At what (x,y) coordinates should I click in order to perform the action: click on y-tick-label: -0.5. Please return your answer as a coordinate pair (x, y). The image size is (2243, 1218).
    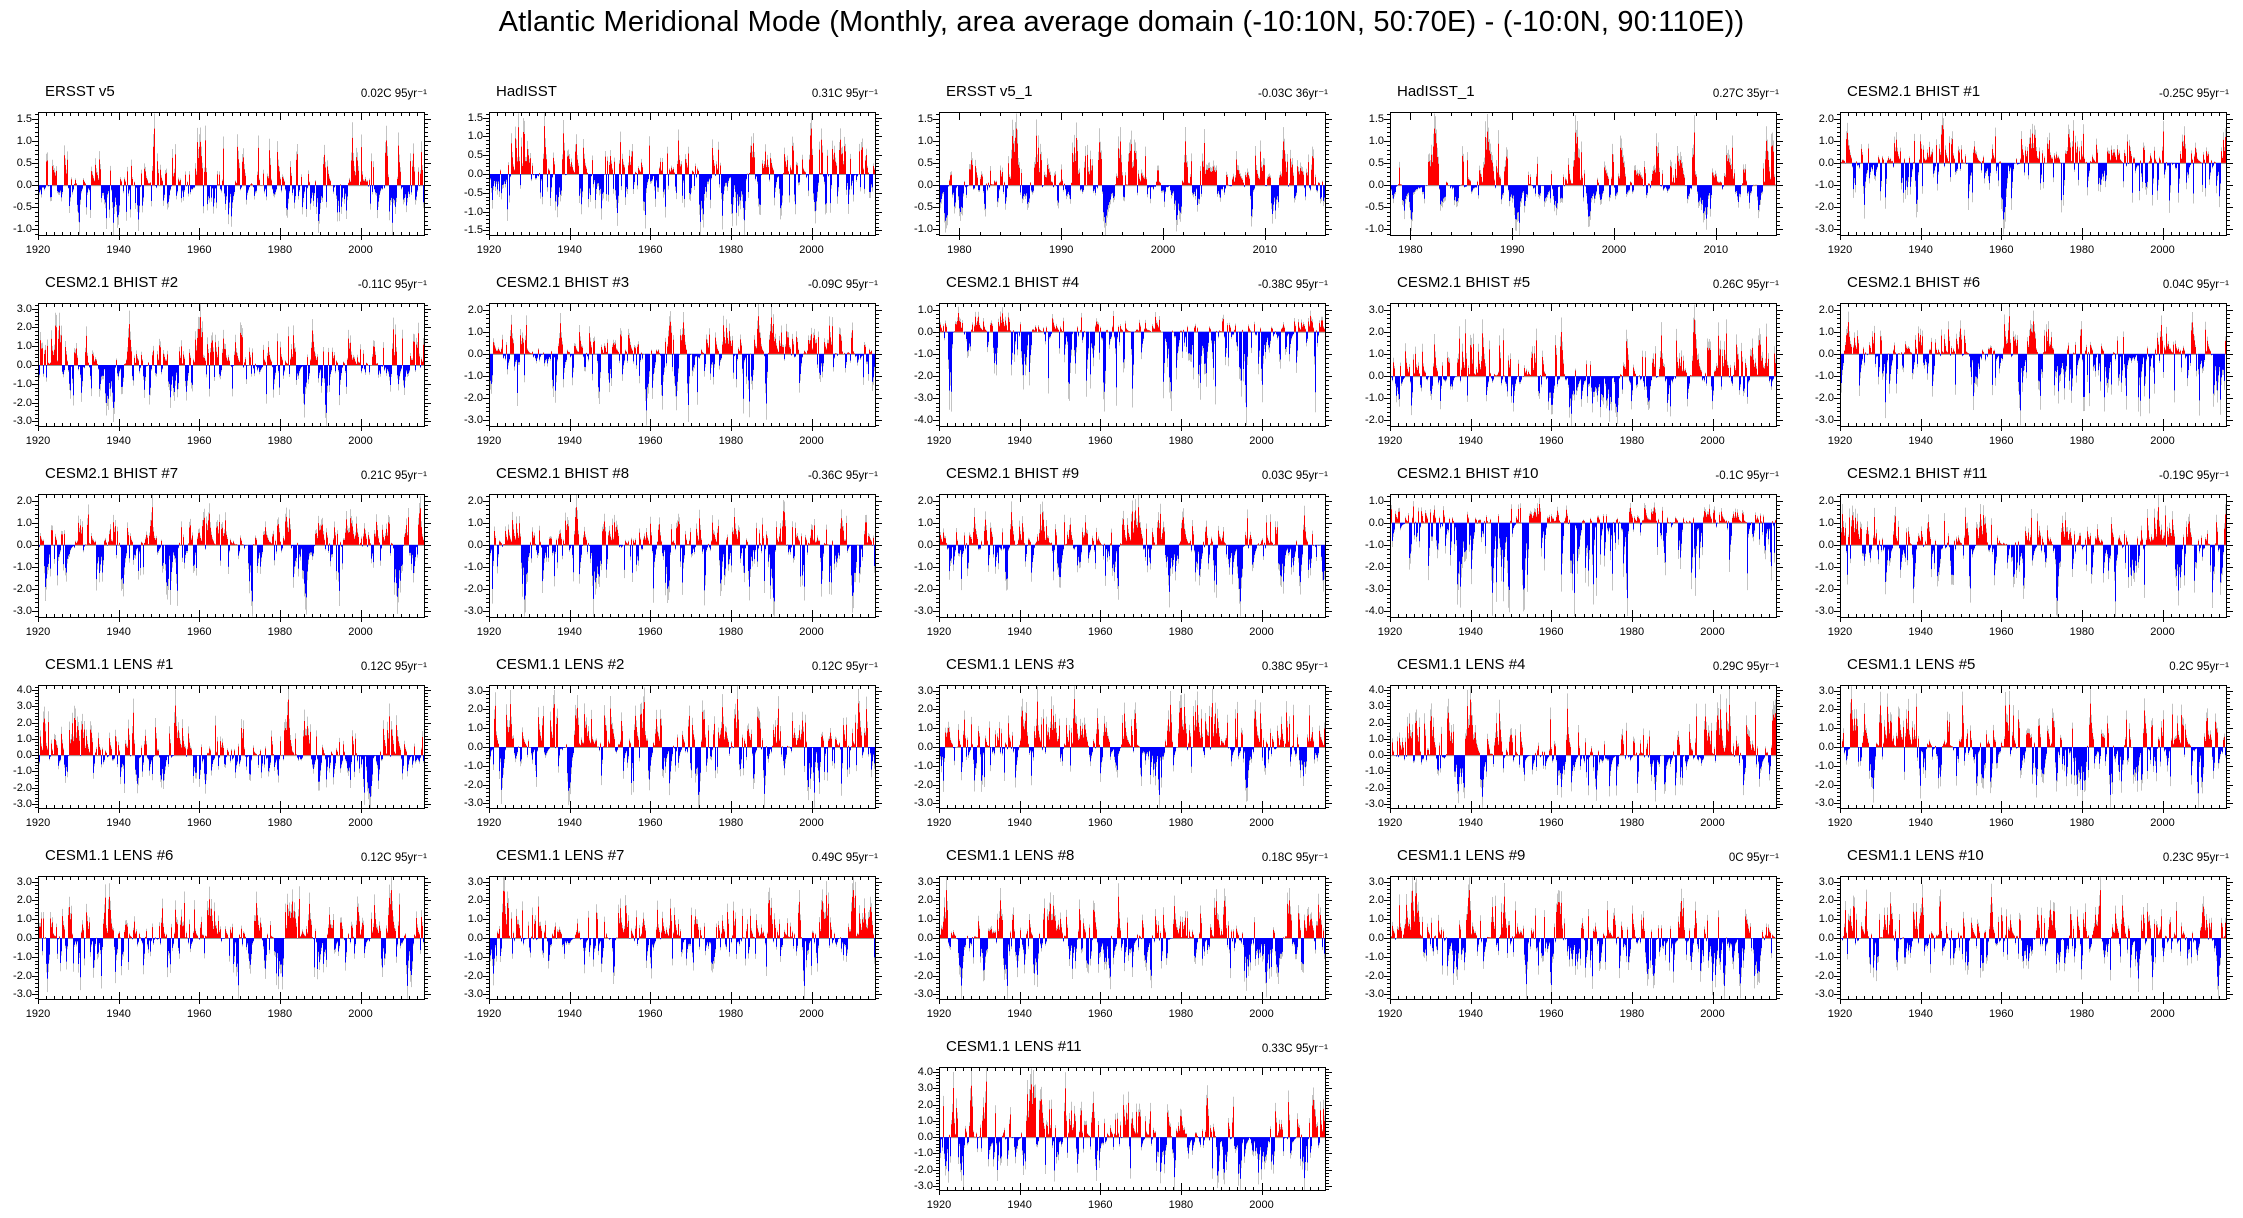
    Looking at the image, I should click on (22, 207).